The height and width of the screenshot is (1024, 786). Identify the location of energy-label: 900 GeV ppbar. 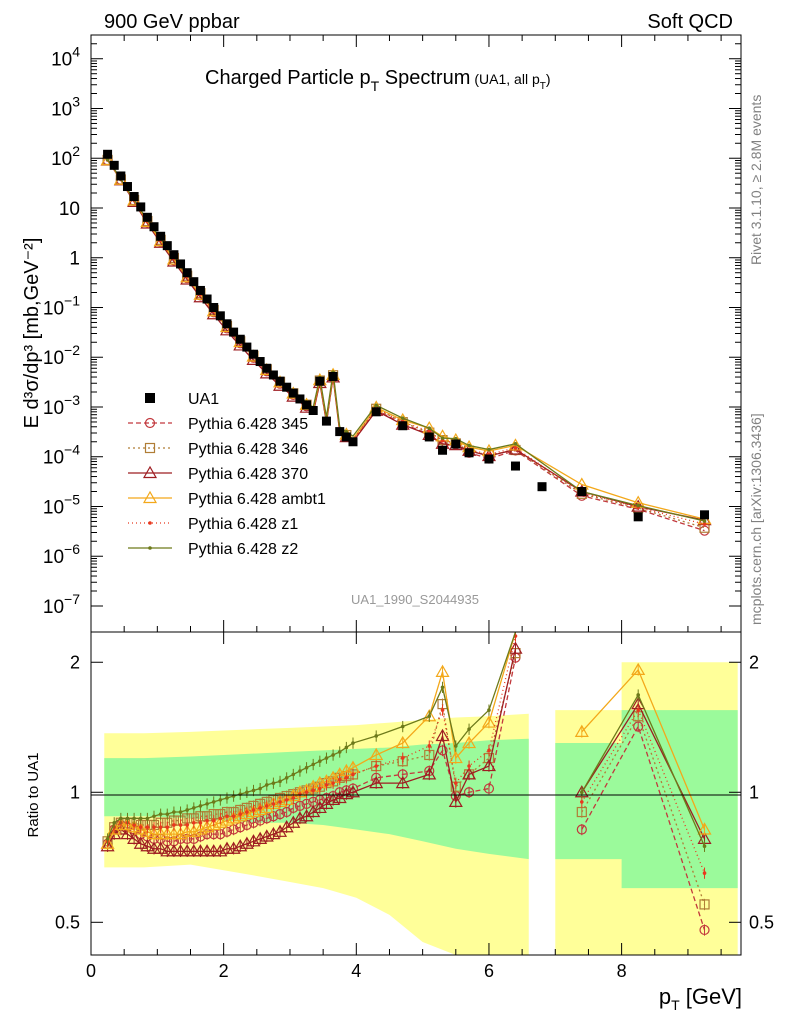
(172, 22).